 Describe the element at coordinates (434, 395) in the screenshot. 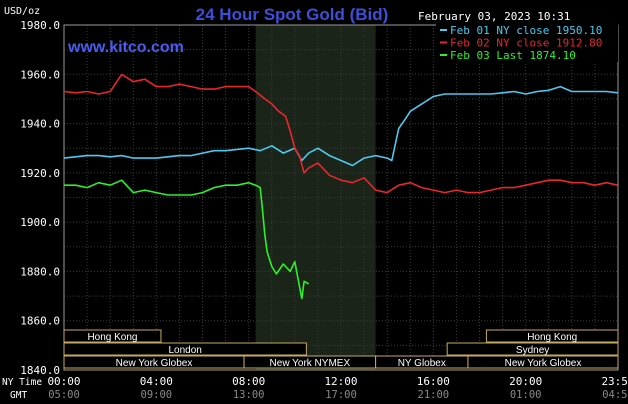

I see `x-tick-label-gmt: 21:00` at that location.